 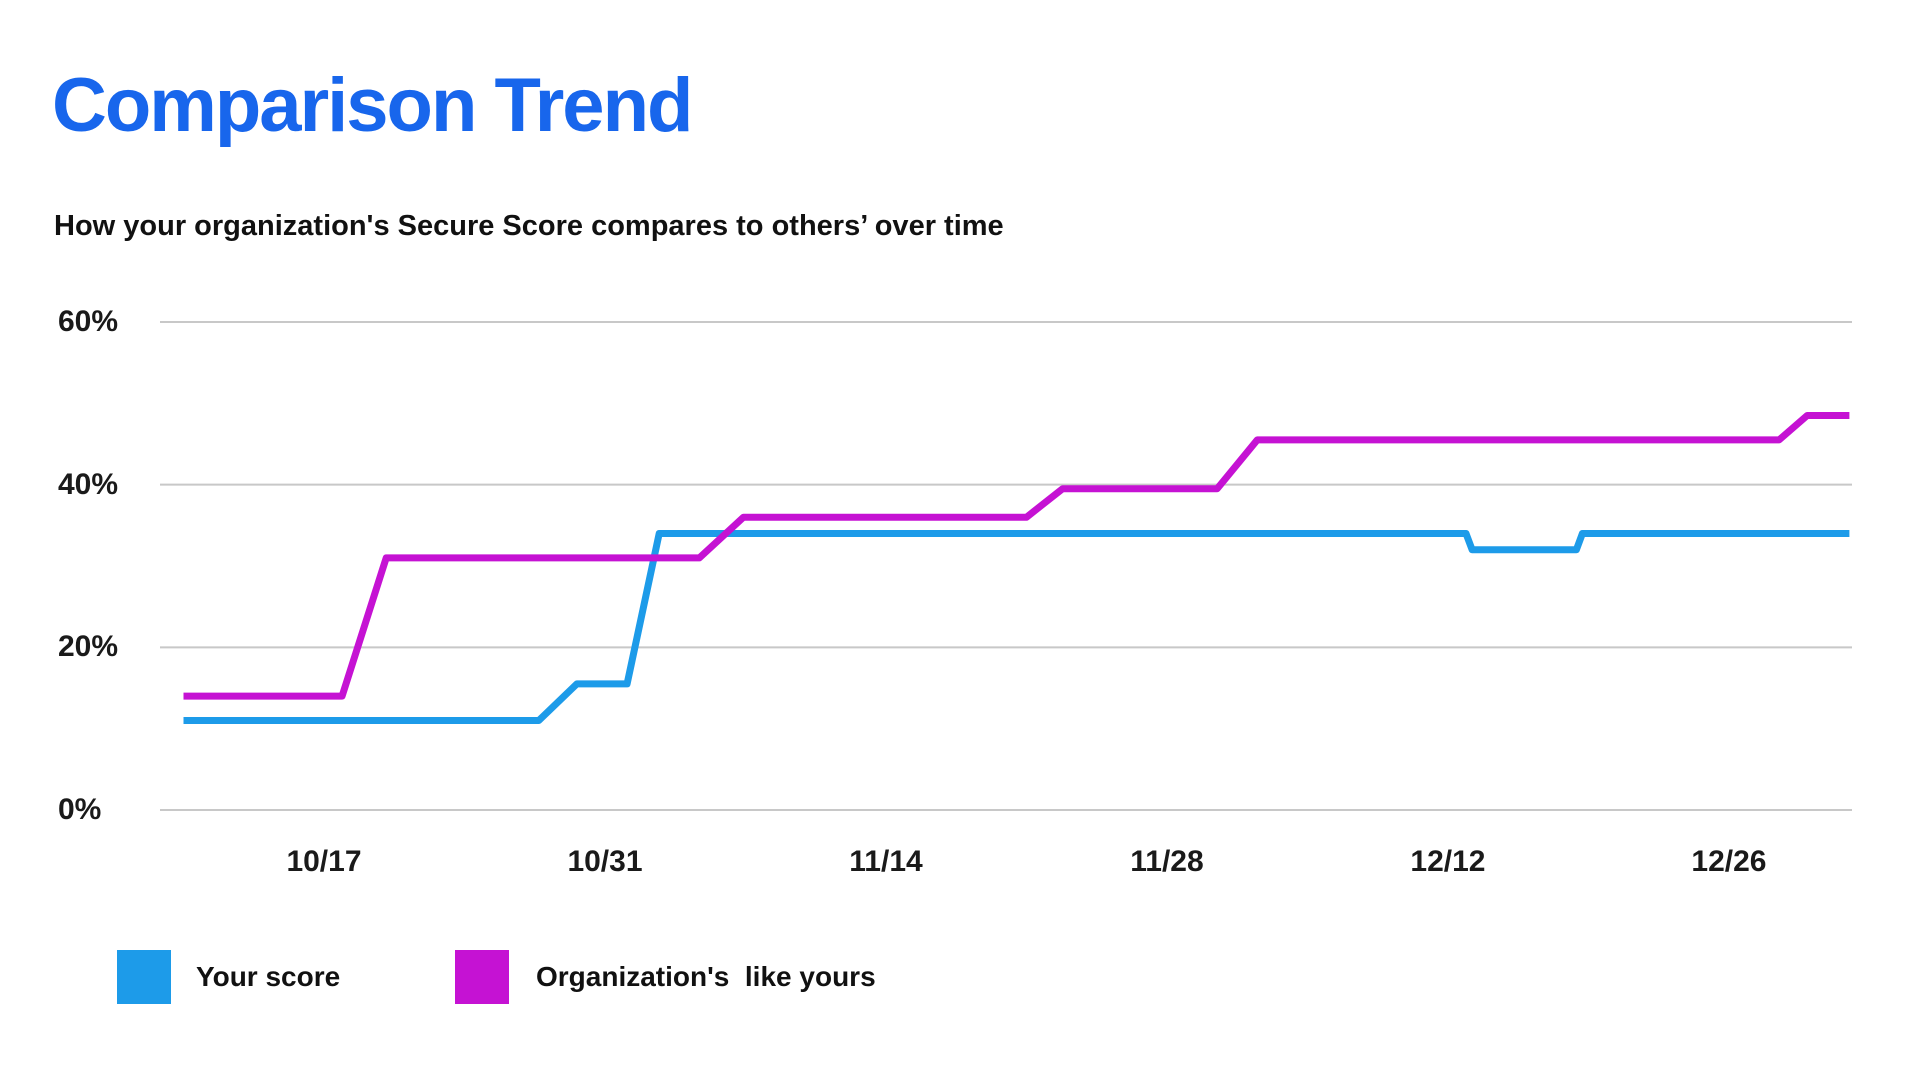 What do you see at coordinates (1729, 861) in the screenshot?
I see `x-tick-label: 12/26` at bounding box center [1729, 861].